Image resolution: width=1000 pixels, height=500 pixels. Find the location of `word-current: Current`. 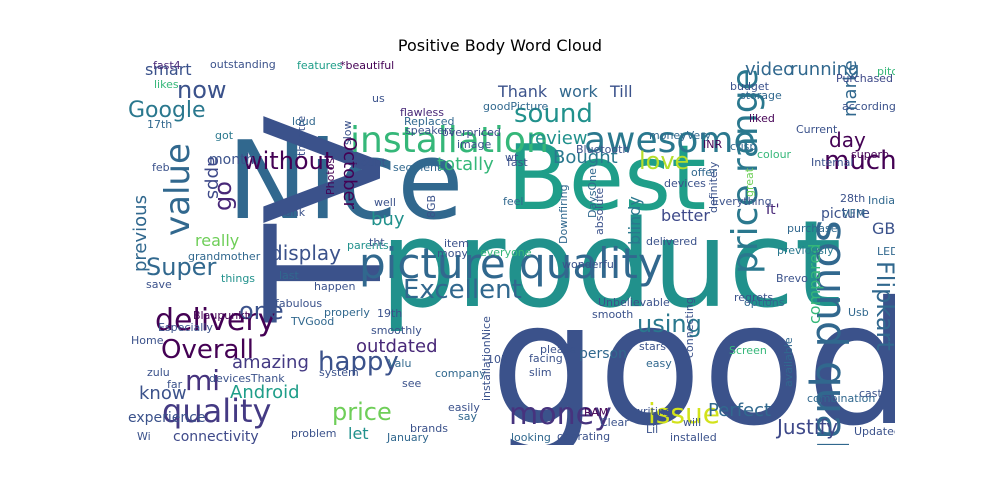

word-current: Current is located at coordinates (817, 129).